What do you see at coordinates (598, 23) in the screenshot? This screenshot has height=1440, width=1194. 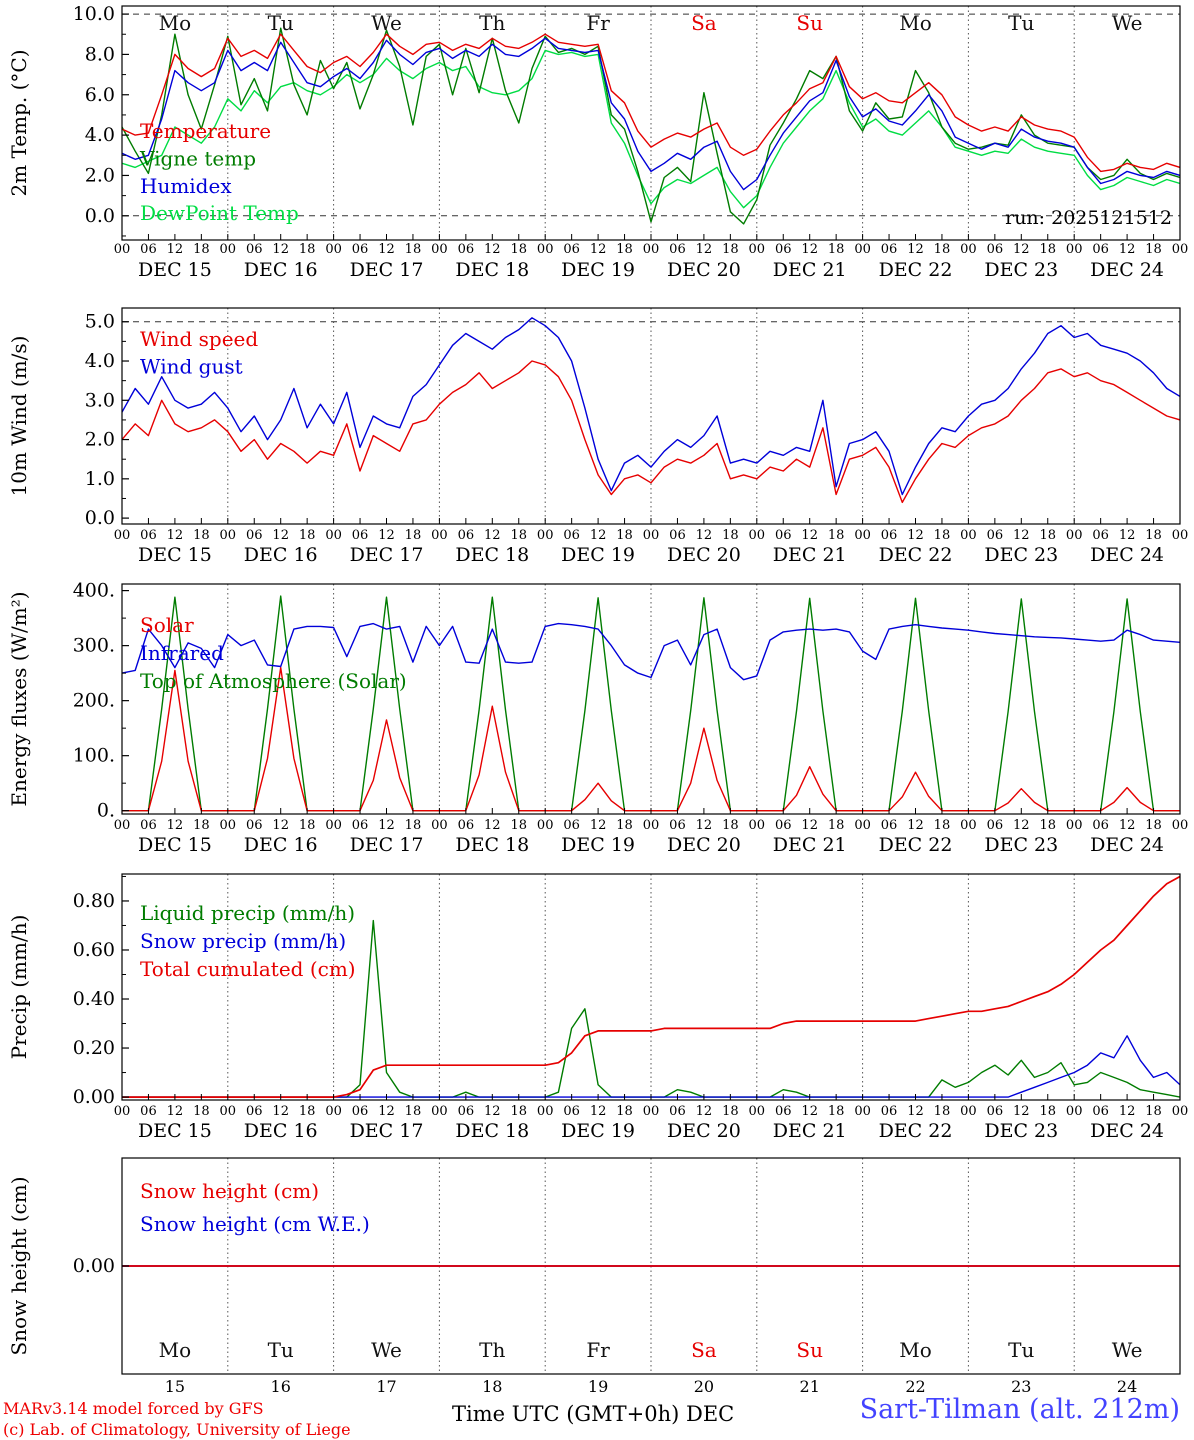 I see `weekday-label-top: Fr` at bounding box center [598, 23].